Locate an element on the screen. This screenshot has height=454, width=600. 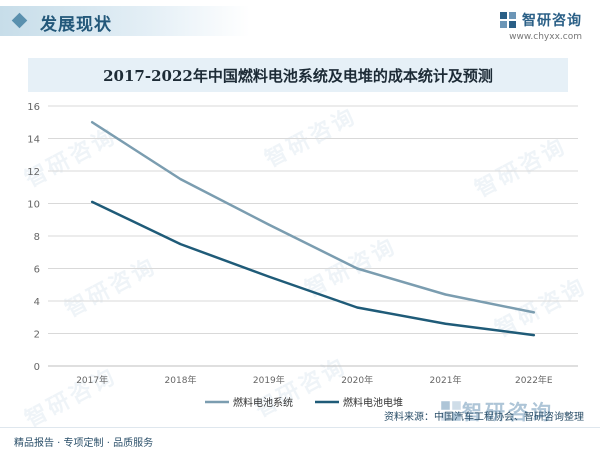
y-tick-label: 8 is located at coordinates (37, 237).